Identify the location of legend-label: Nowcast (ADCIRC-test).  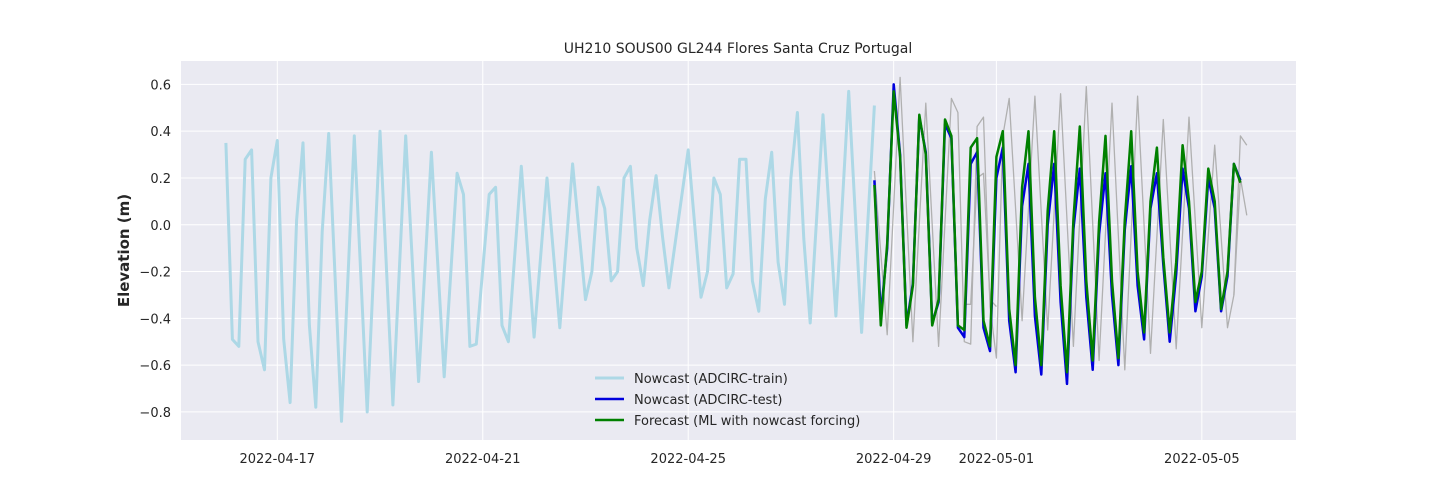
(708, 400).